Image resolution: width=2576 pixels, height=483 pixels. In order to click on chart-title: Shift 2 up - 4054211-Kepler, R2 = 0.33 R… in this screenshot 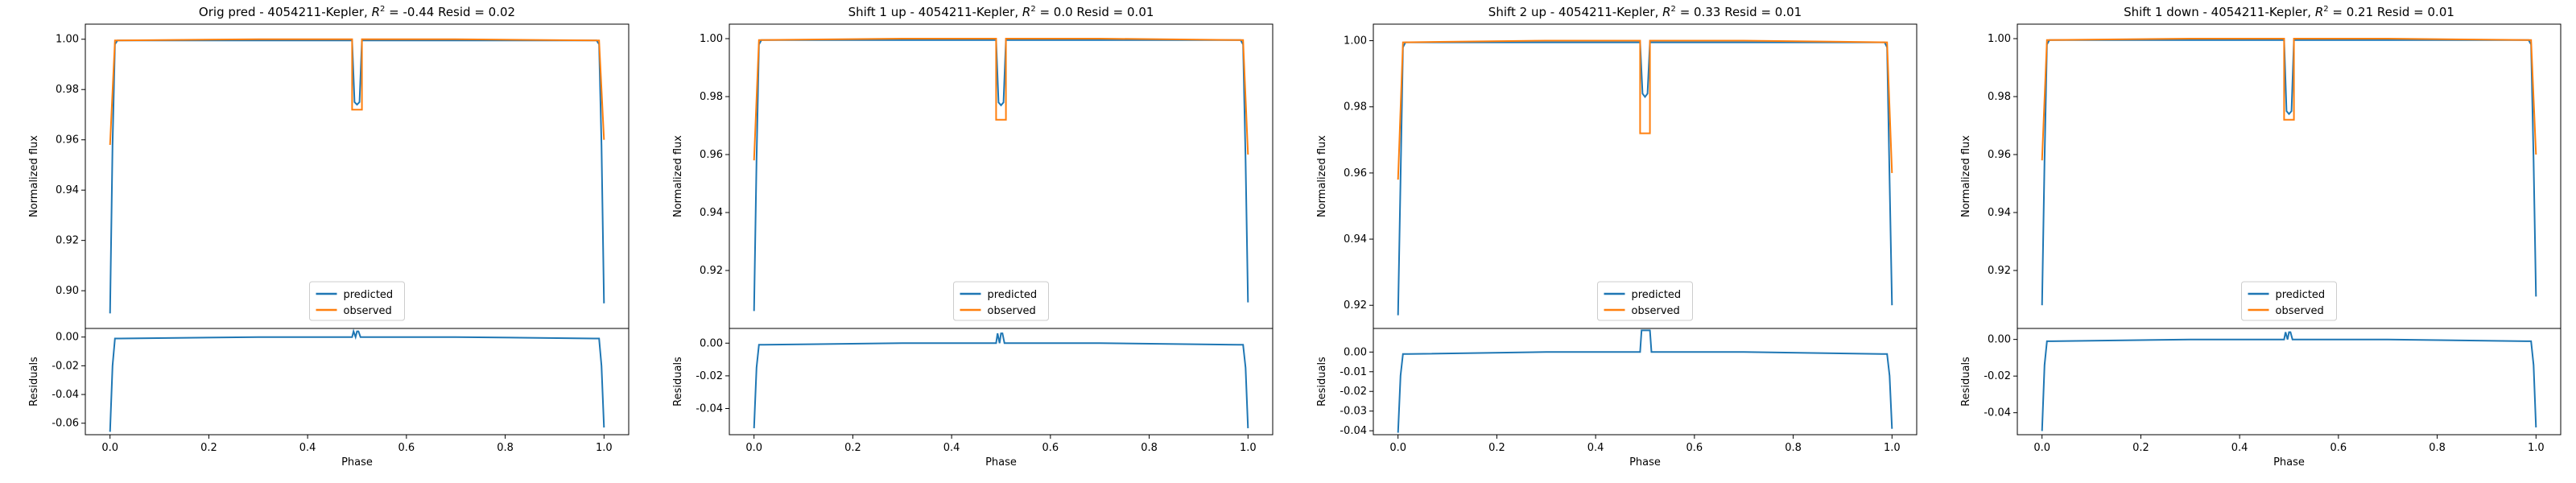, I will do `click(1645, 12)`.